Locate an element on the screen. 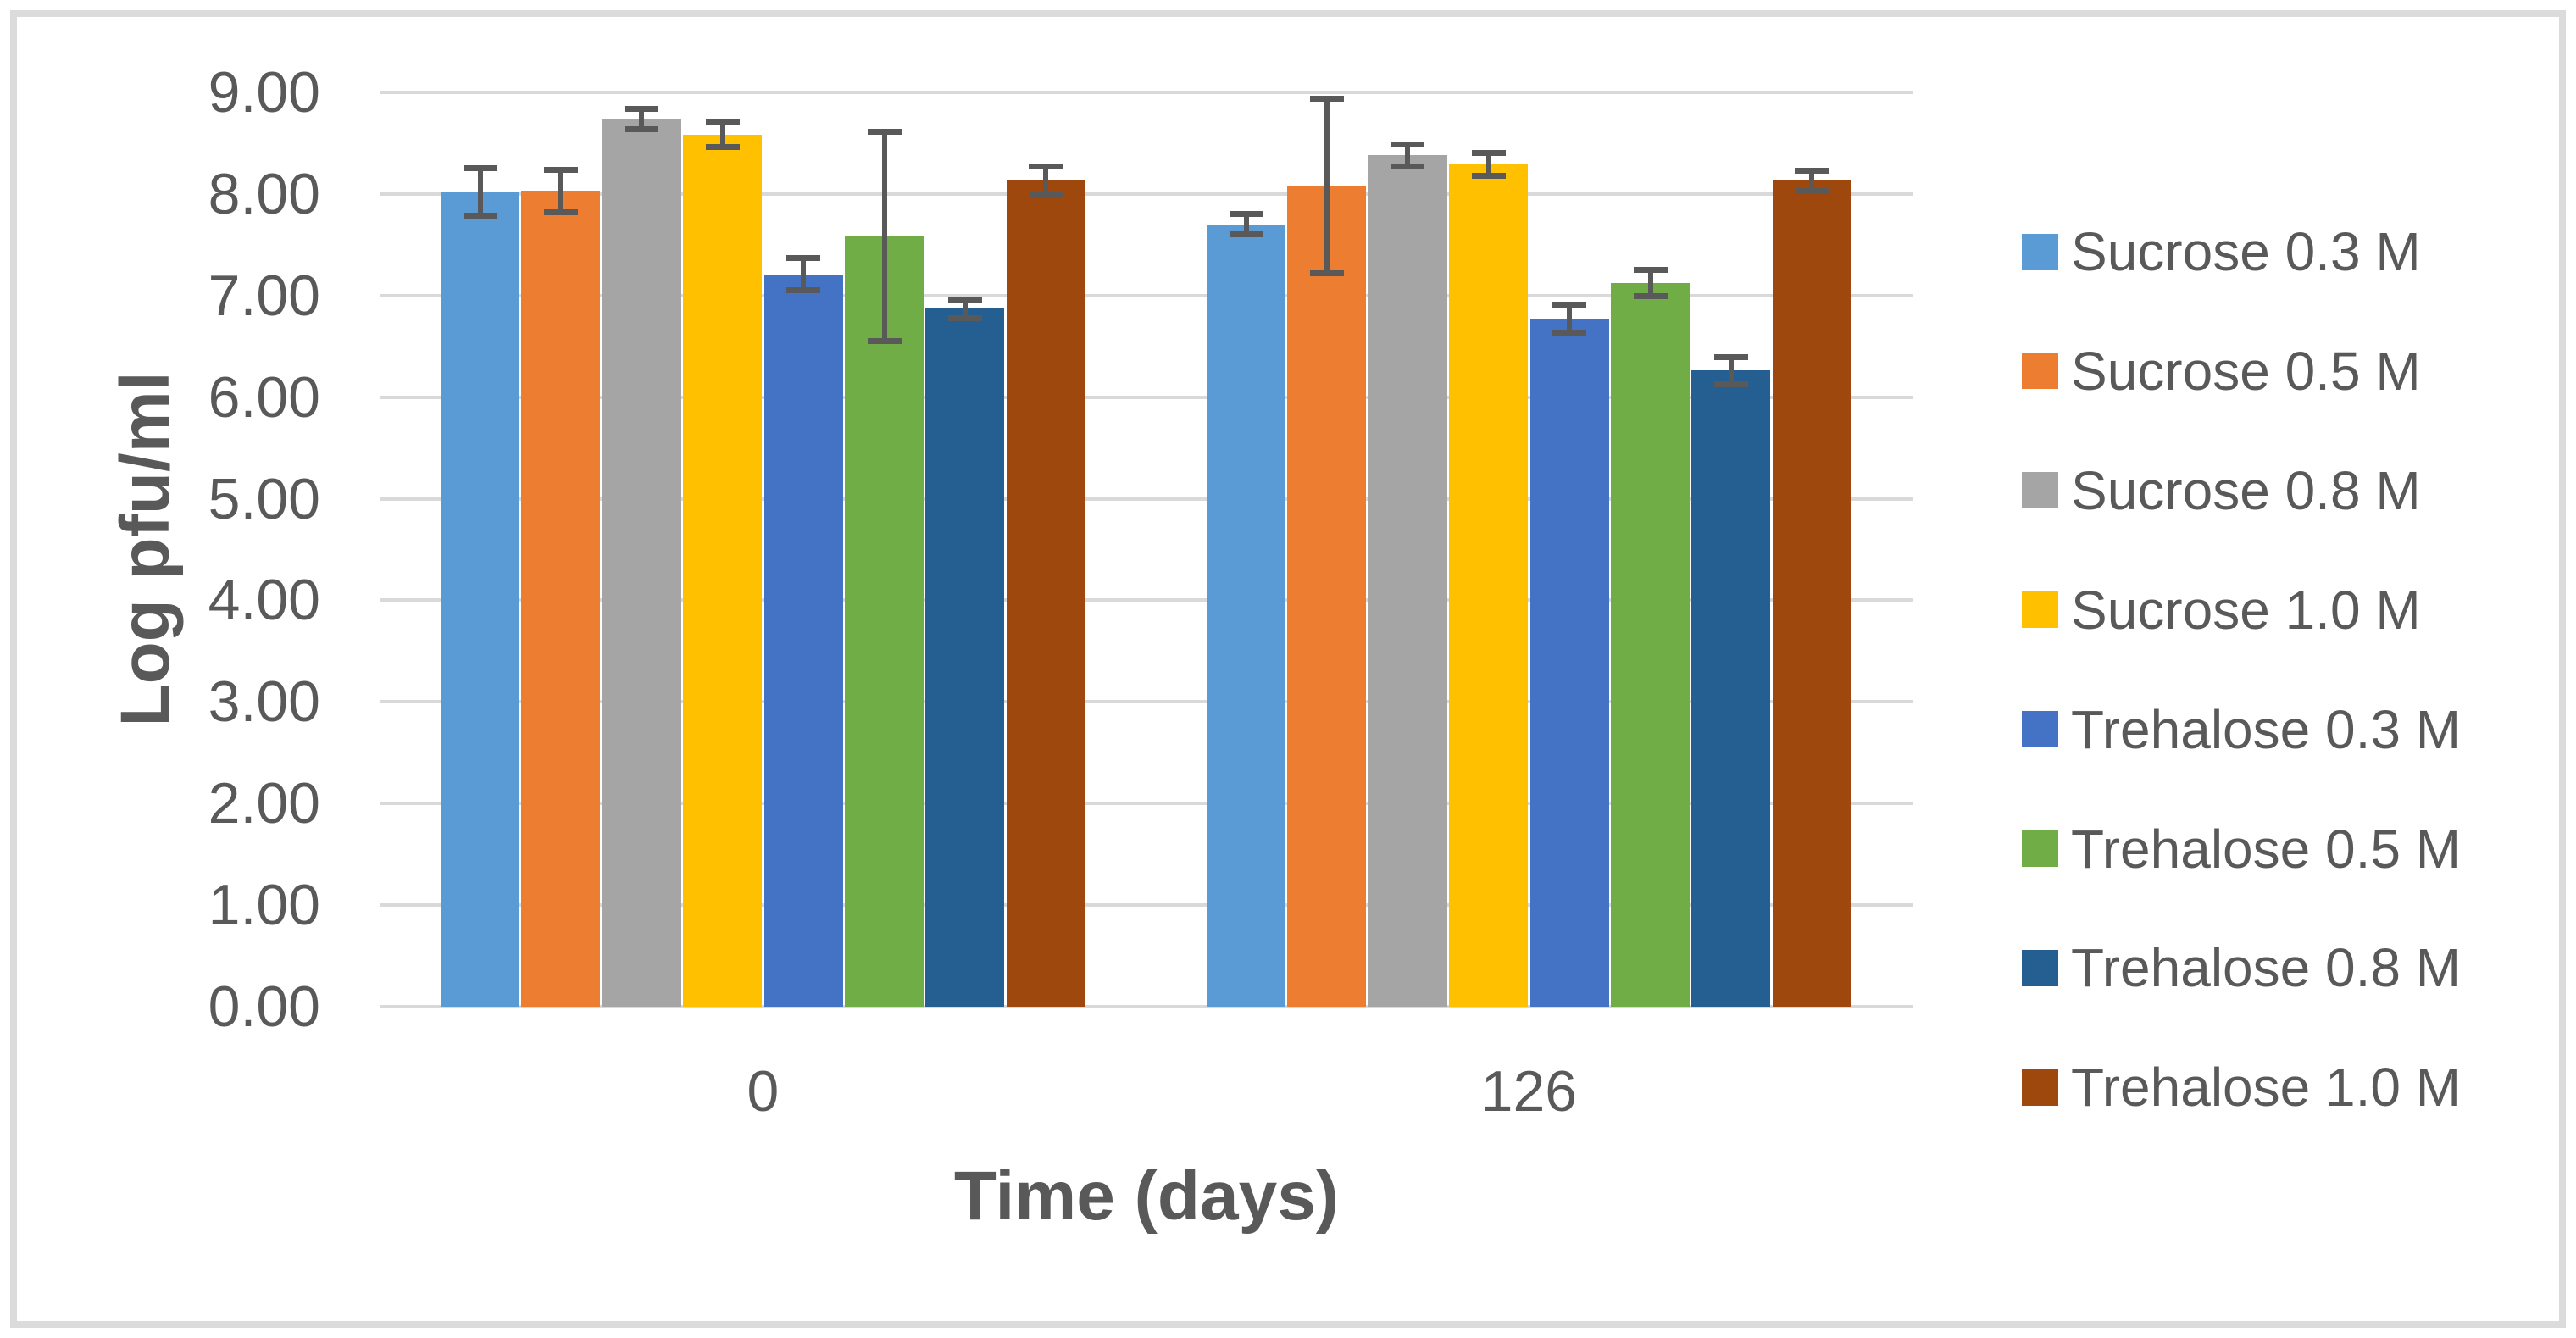 This screenshot has width=2576, height=1338. error-bar-sucrose-0-3-m-day-0-top-cap is located at coordinates (480, 168).